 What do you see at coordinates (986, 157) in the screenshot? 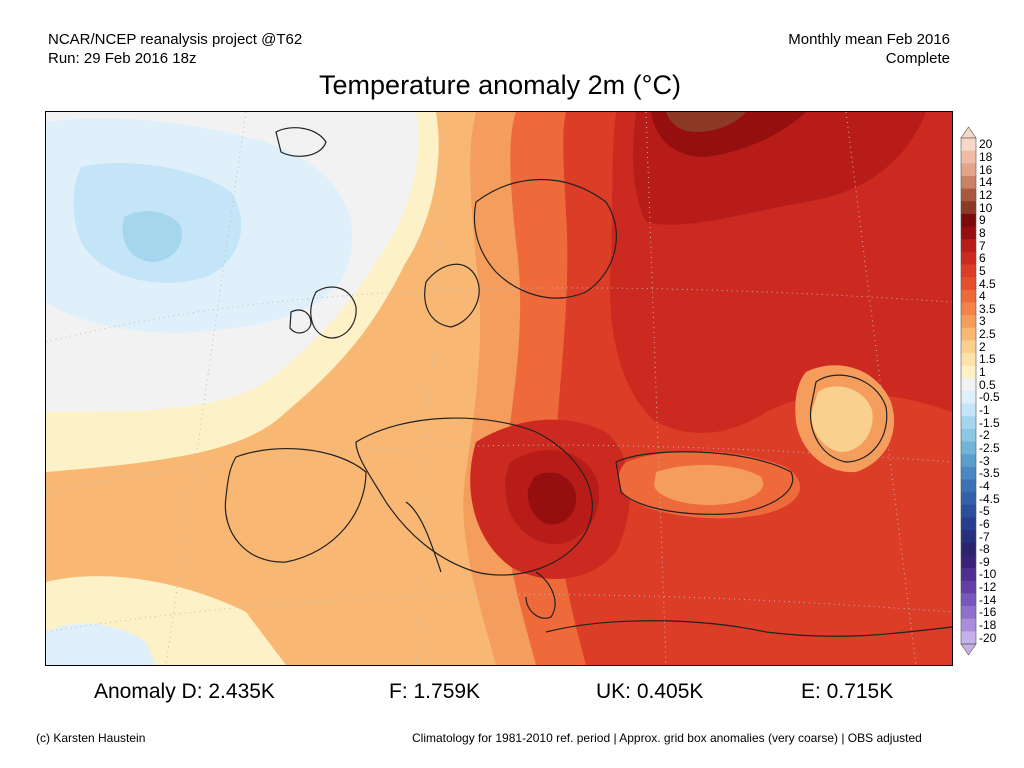
I see `colorbar-tick-label: 18` at bounding box center [986, 157].